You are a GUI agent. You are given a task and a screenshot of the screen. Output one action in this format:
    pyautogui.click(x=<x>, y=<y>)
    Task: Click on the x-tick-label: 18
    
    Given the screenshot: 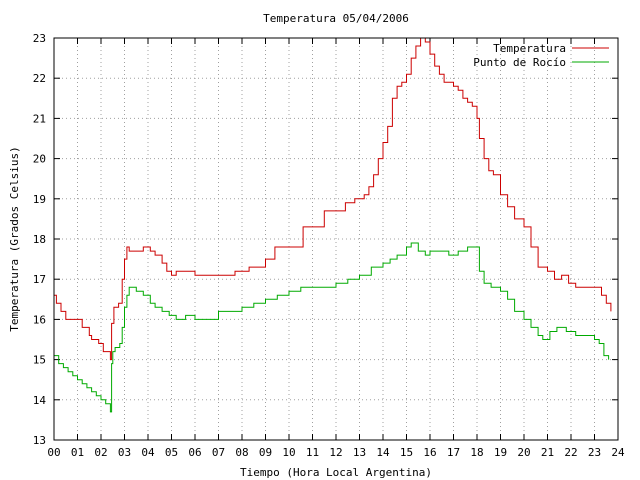 What is the action you would take?
    pyautogui.click(x=476, y=452)
    